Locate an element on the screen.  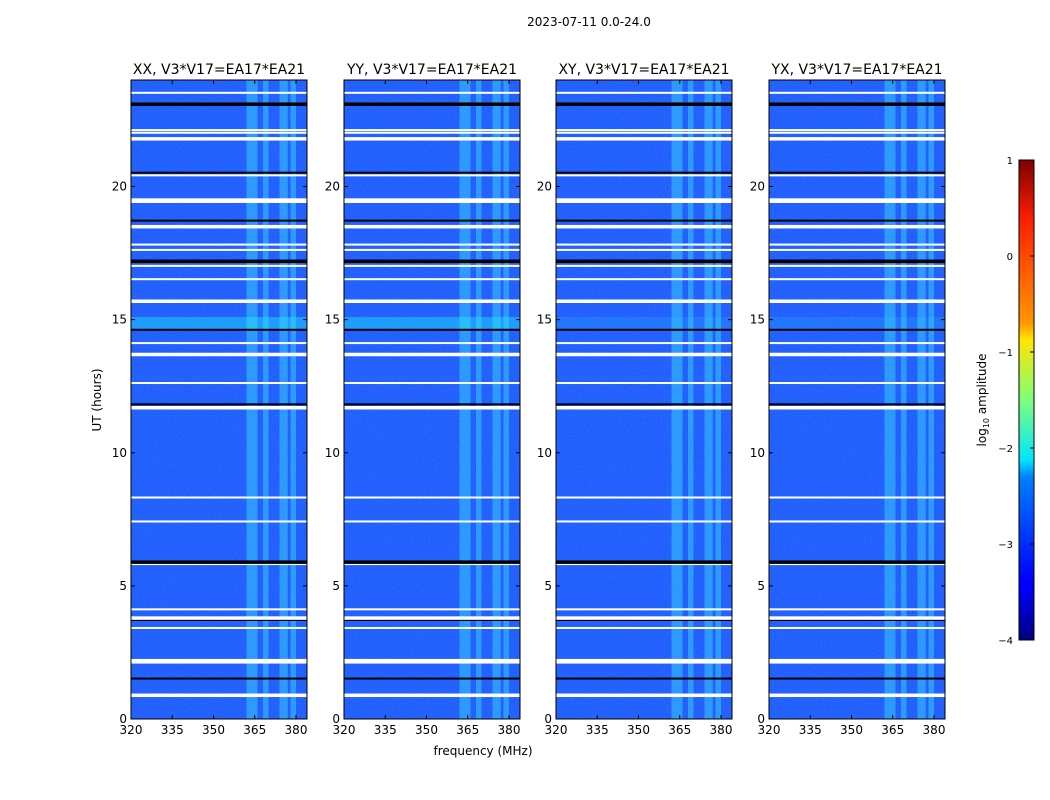
colorbar-tick-label: 1 is located at coordinates (1010, 161).